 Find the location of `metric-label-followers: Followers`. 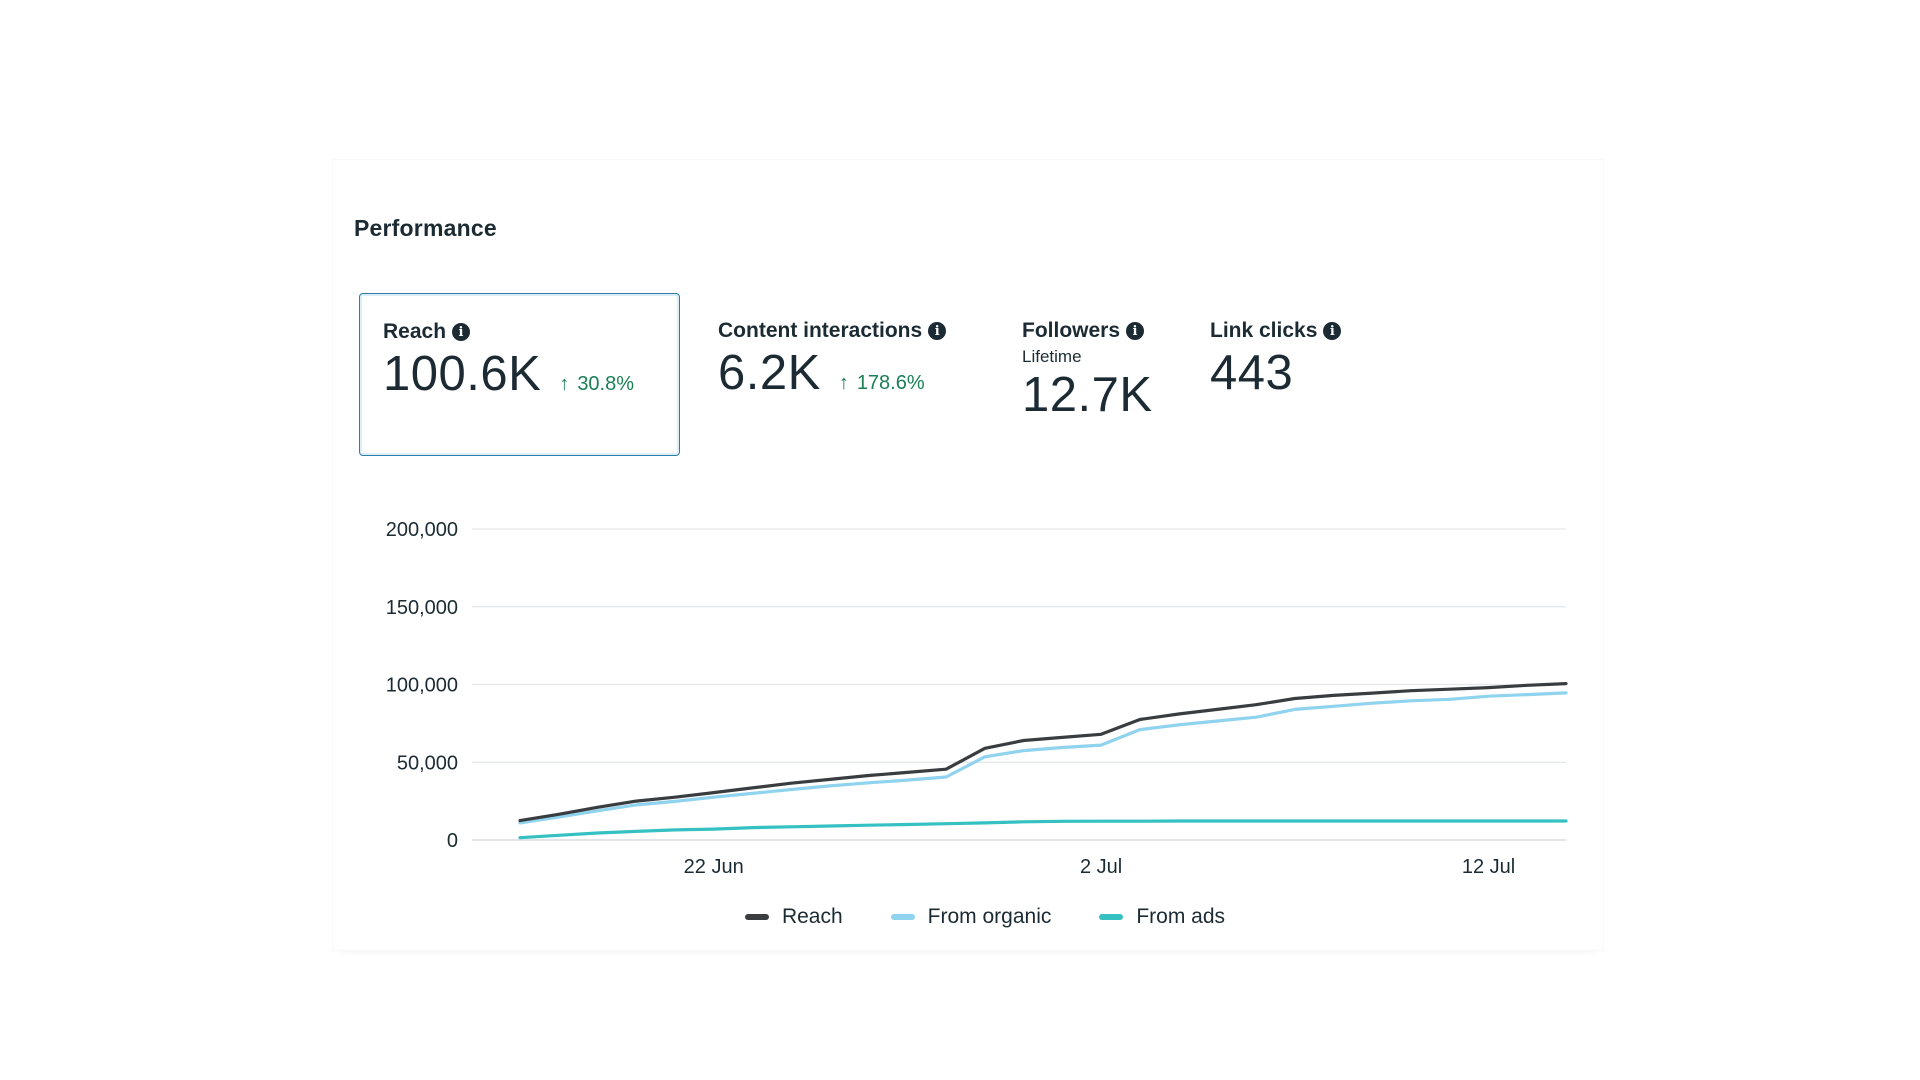

metric-label-followers: Followers is located at coordinates (1071, 330).